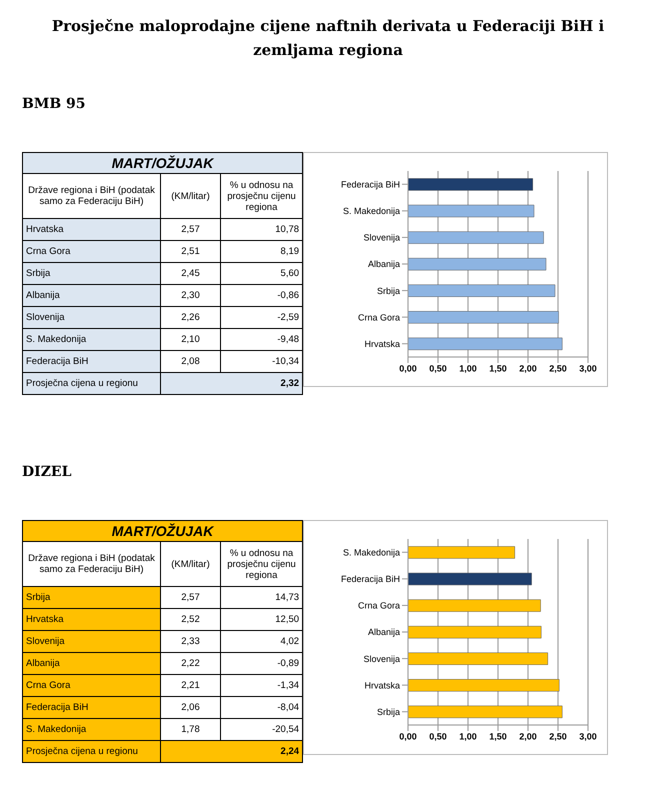  Describe the element at coordinates (328, 38) in the screenshot. I see `text: Prosječne maloprodajne cijene naftnih derivata u Federaciji BiH i zemljama regiona` at that location.